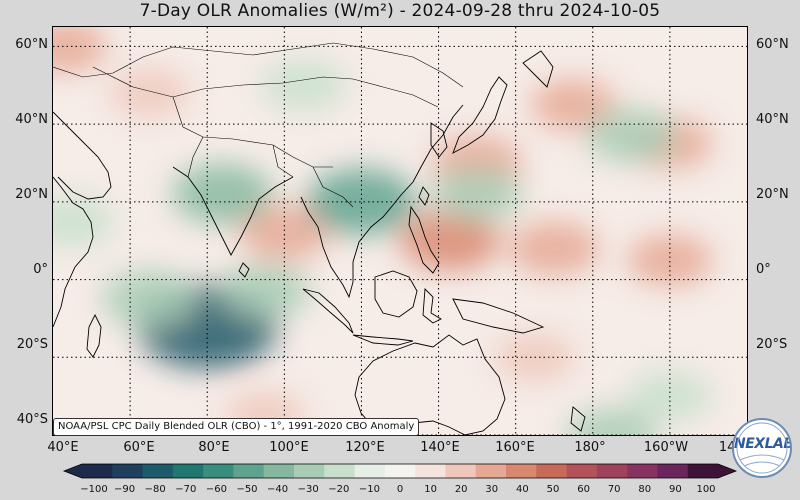  What do you see at coordinates (727, 471) in the screenshot?
I see `colorbar-max-extension` at bounding box center [727, 471].